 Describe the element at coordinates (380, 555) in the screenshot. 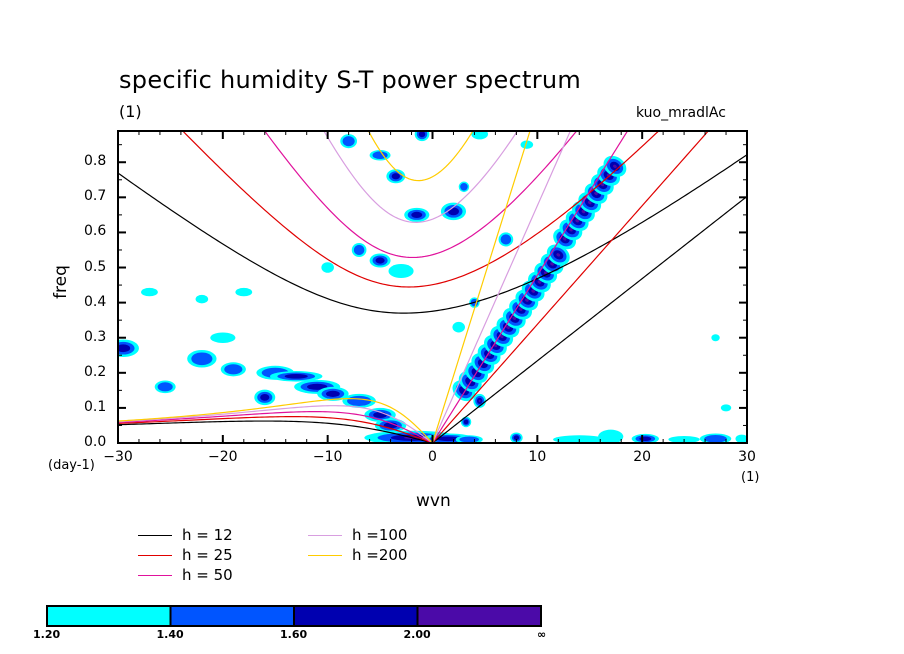

I see `legend-label: h =200` at that location.